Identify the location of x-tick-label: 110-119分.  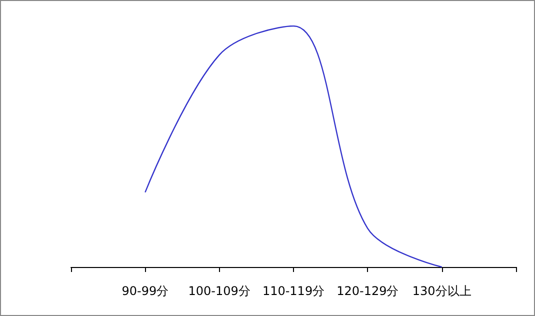
(293, 291).